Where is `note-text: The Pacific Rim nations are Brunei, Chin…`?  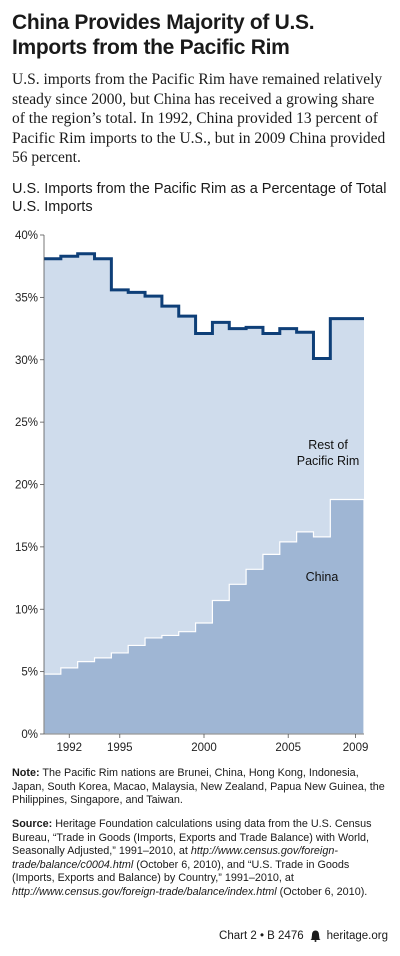
note-text: The Pacific Rim nations are Brunei, Chin… is located at coordinates (198, 787).